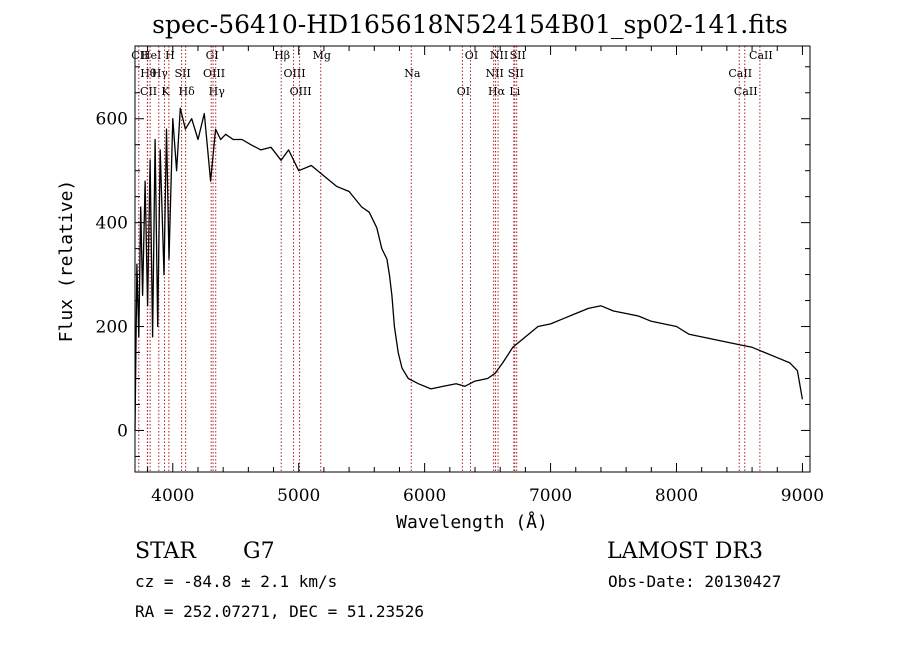  I want to click on x-tick-label: 5000, so click(298, 496).